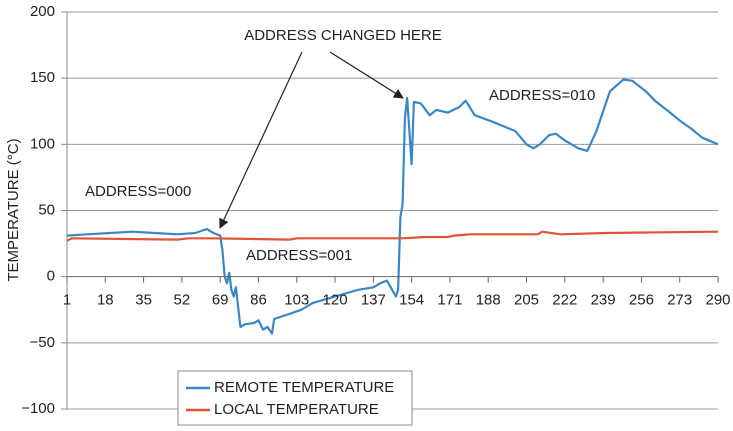 The width and height of the screenshot is (733, 431). Describe the element at coordinates (542, 95) in the screenshot. I see `annotation: ADDRESS=010` at that location.